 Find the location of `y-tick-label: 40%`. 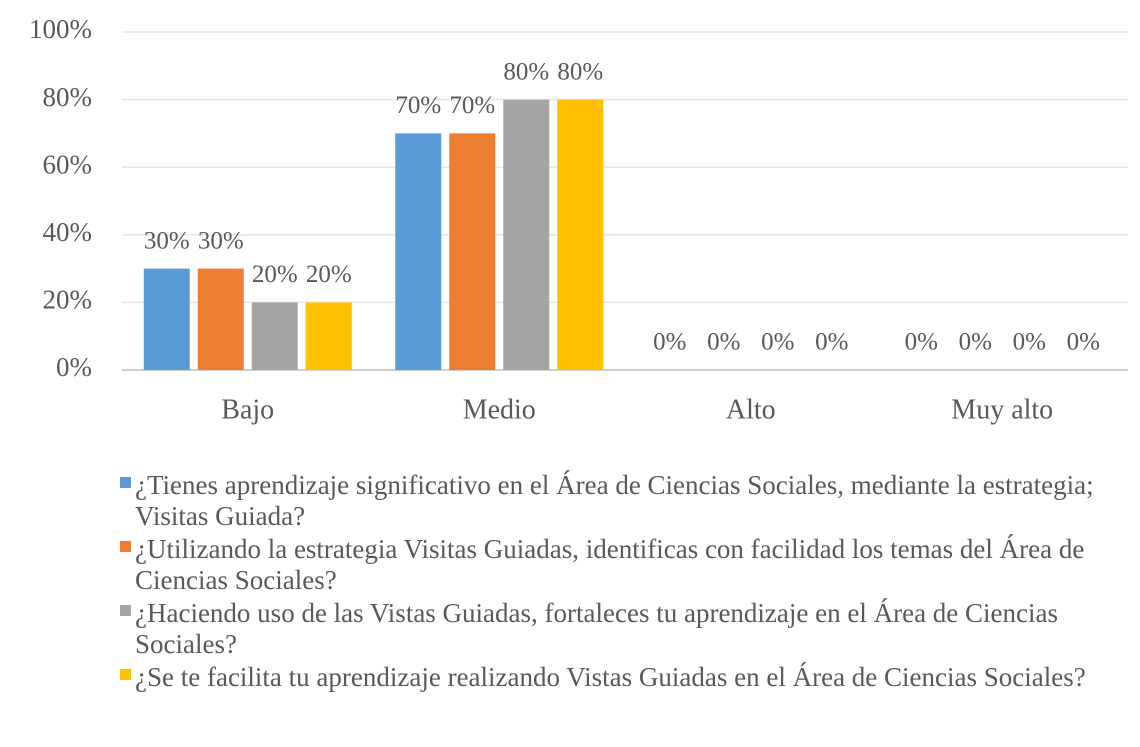

y-tick-label: 40% is located at coordinates (68, 232).